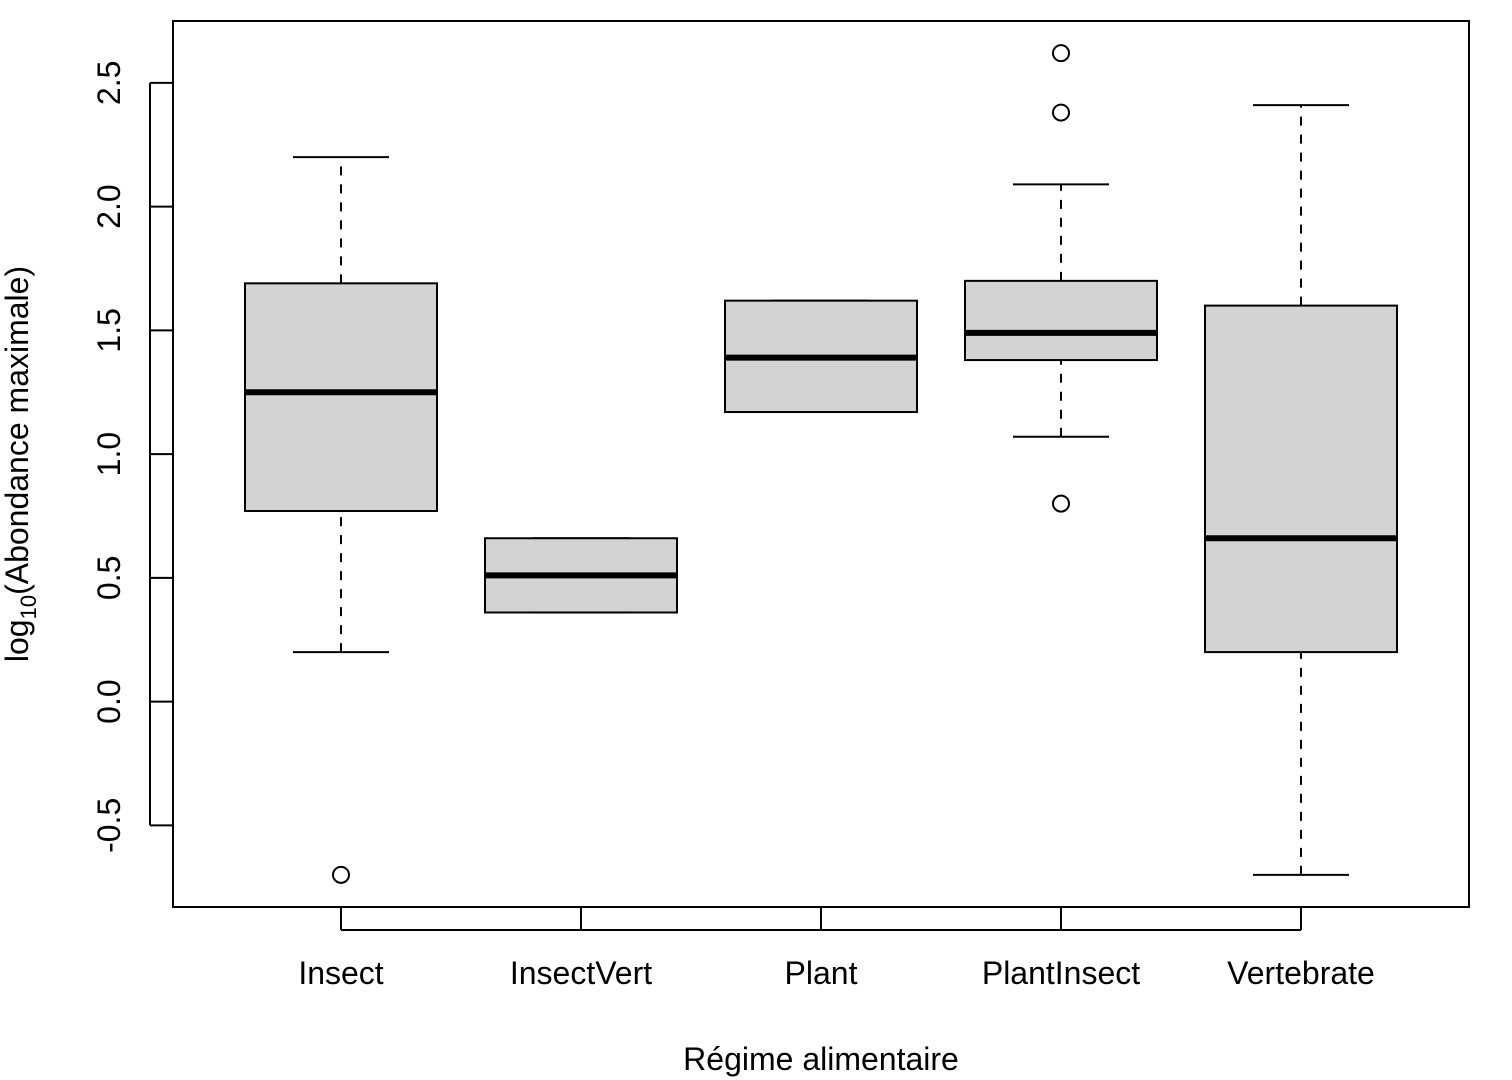 The height and width of the screenshot is (1080, 1512). Describe the element at coordinates (17, 430) in the screenshot. I see `y-axis-label-suffix: (Abondance maximale)` at that location.